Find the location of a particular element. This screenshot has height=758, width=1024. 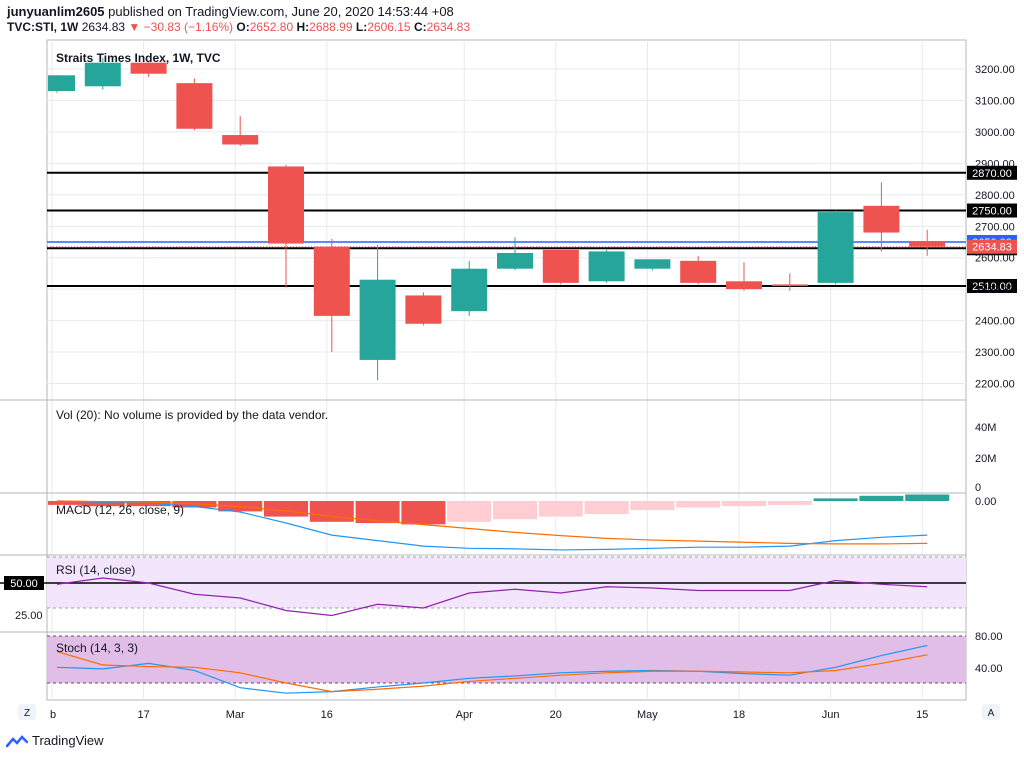

z-button is located at coordinates (27, 712).